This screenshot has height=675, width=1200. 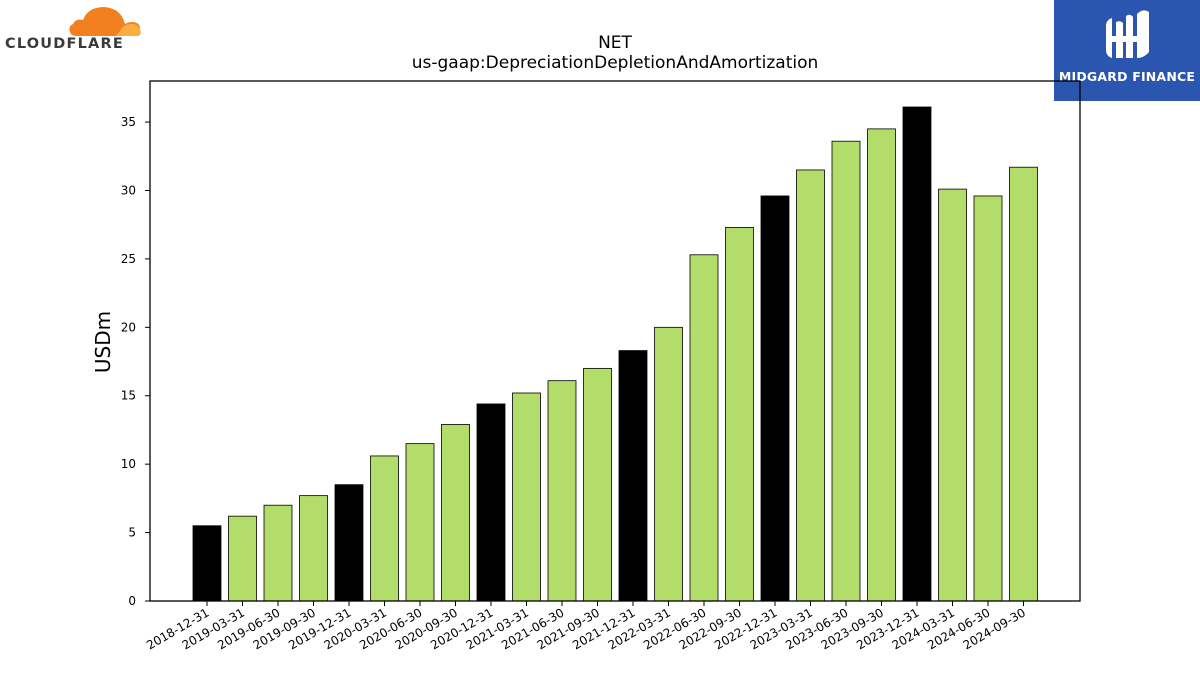 I want to click on y-tick-label: 30, so click(x=128, y=190).